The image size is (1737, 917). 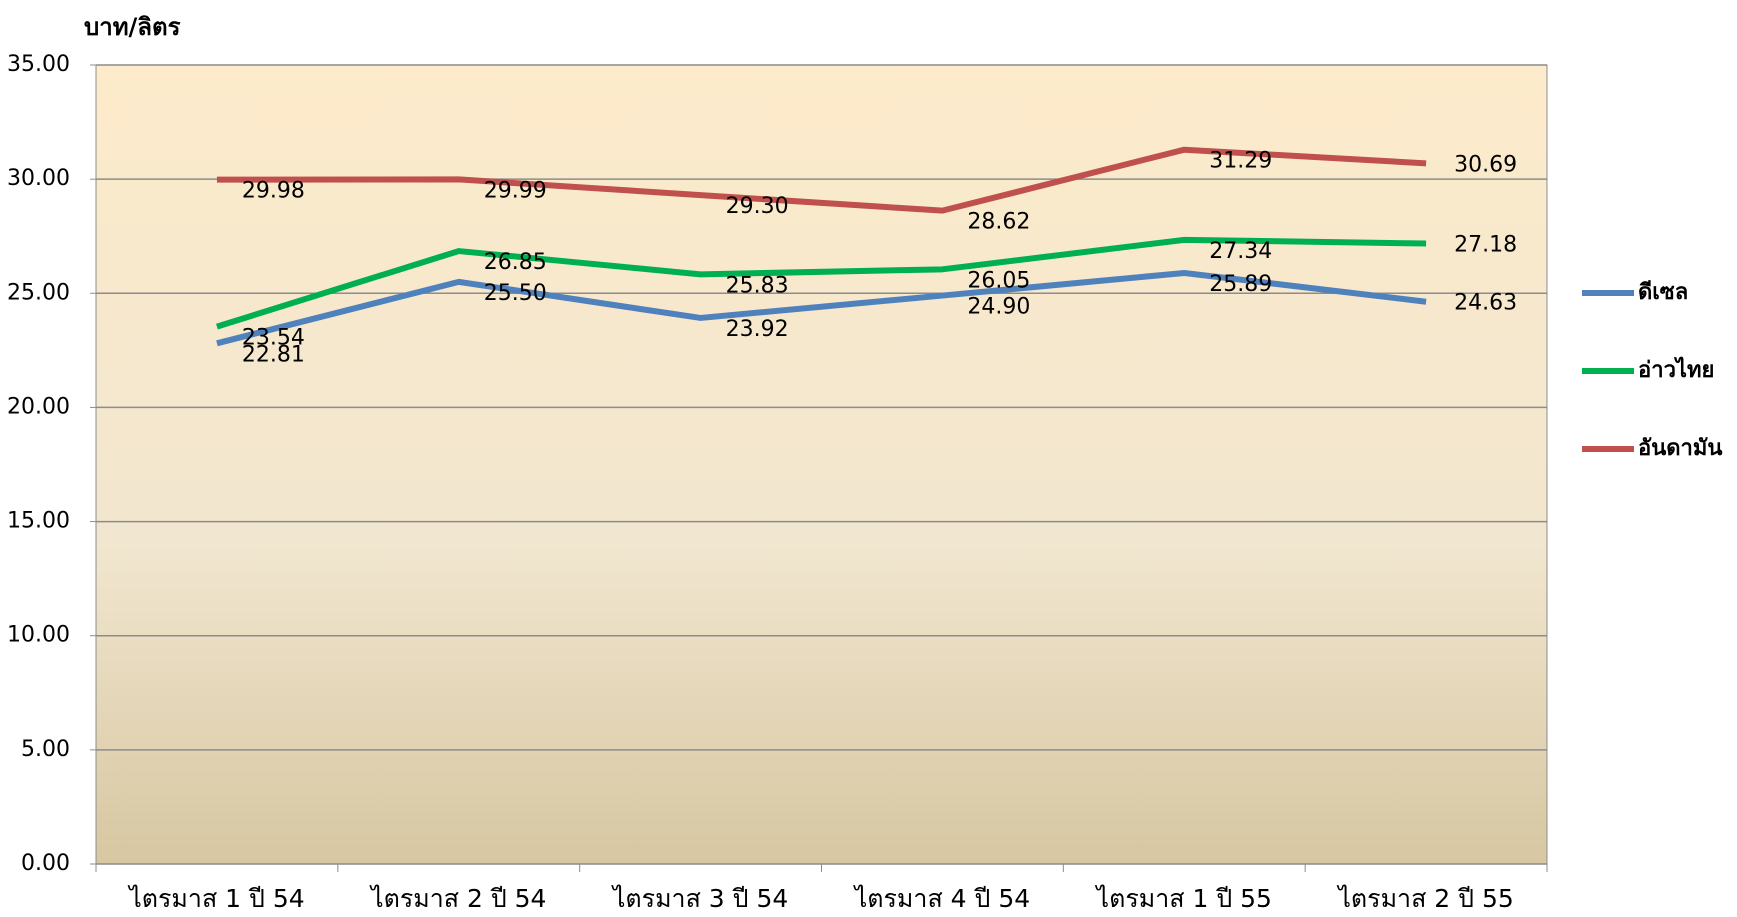 I want to click on y-tick-label: 20.00, so click(x=38, y=406).